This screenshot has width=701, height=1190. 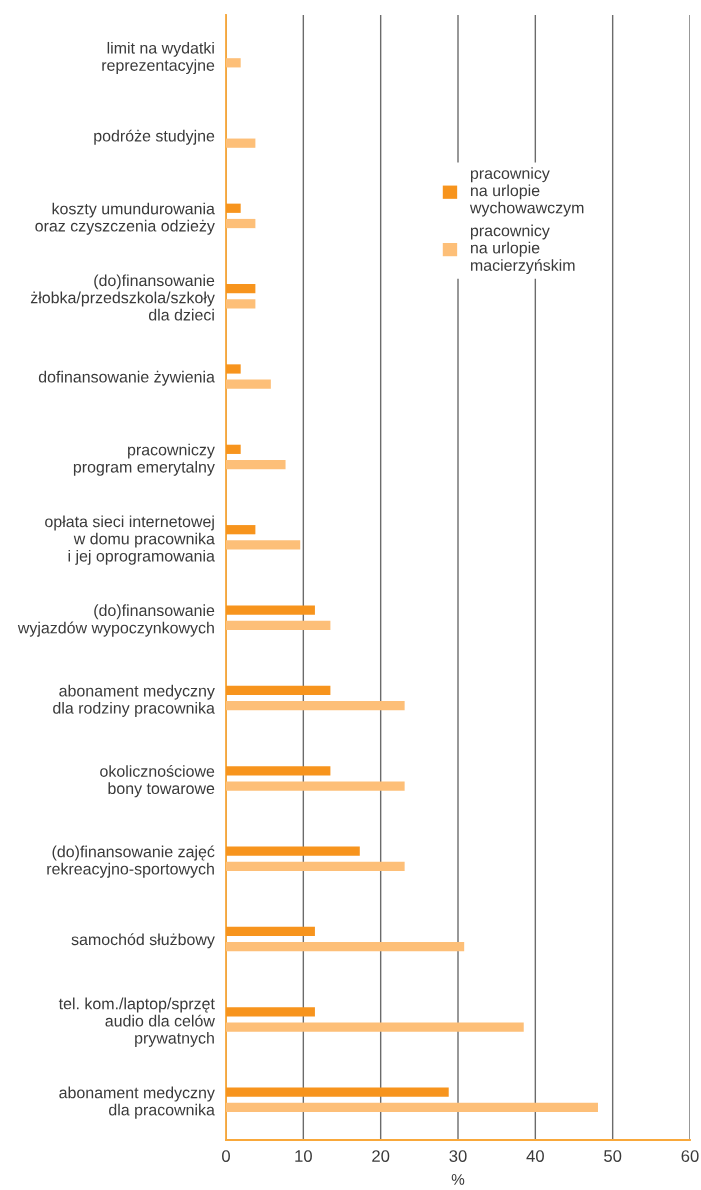 I want to click on y-tick-label: abonament medyczny dla rodziny pracownika, so click(x=134, y=700).